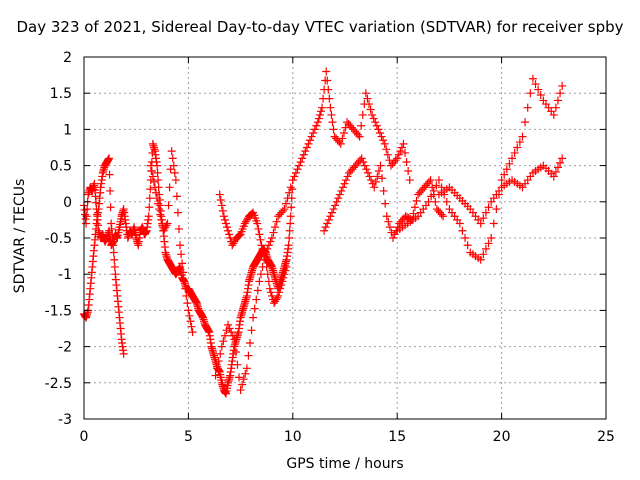 Image resolution: width=640 pixels, height=480 pixels. Describe the element at coordinates (58, 311) in the screenshot. I see `y-tick-label: -1.5` at that location.